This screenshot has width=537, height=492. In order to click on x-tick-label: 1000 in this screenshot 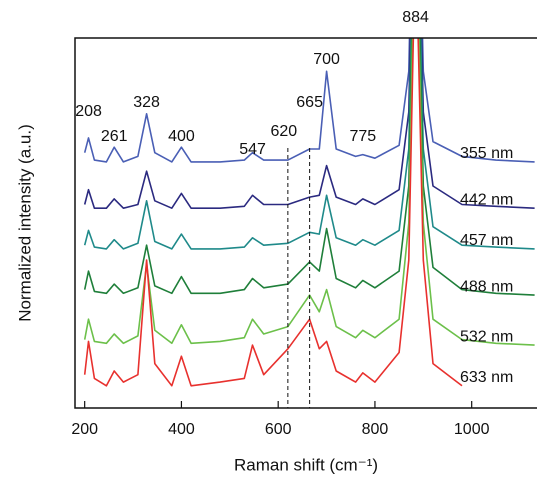, I will do `click(472, 429)`.